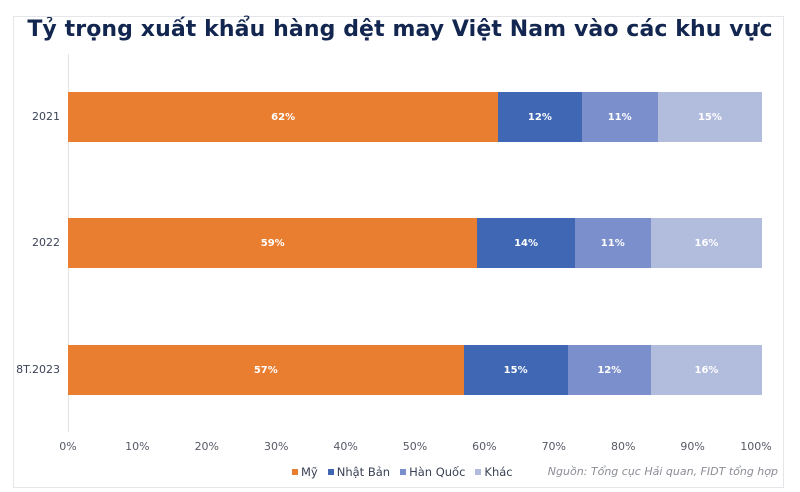 This screenshot has width=800, height=492. Describe the element at coordinates (46, 242) in the screenshot. I see `category-label-2022: 2022` at that location.